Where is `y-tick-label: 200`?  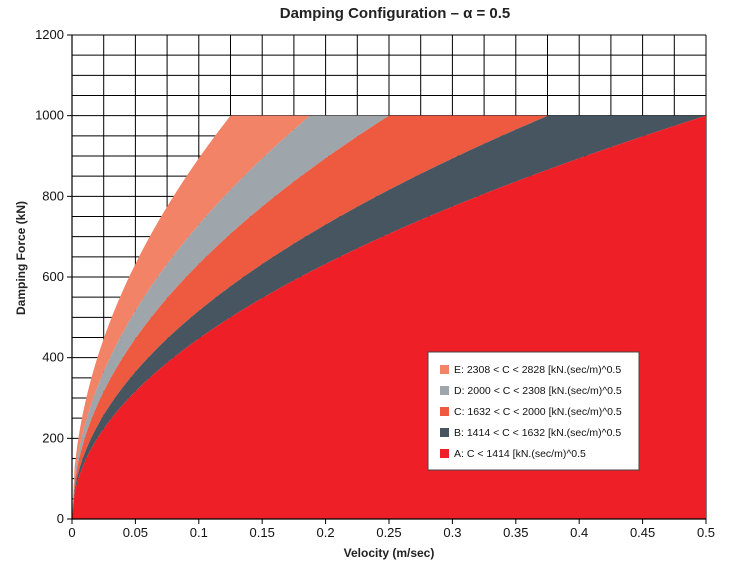
y-tick-label: 200 is located at coordinates (53, 437).